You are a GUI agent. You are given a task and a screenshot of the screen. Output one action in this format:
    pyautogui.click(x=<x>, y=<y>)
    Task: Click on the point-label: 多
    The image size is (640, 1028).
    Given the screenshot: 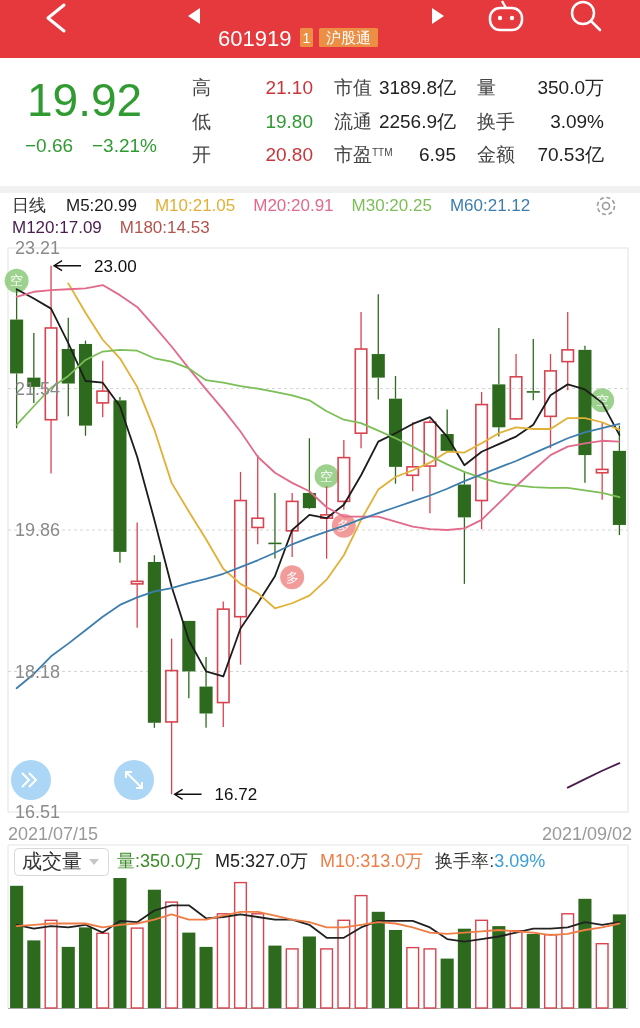 What is the action you would take?
    pyautogui.click(x=292, y=577)
    